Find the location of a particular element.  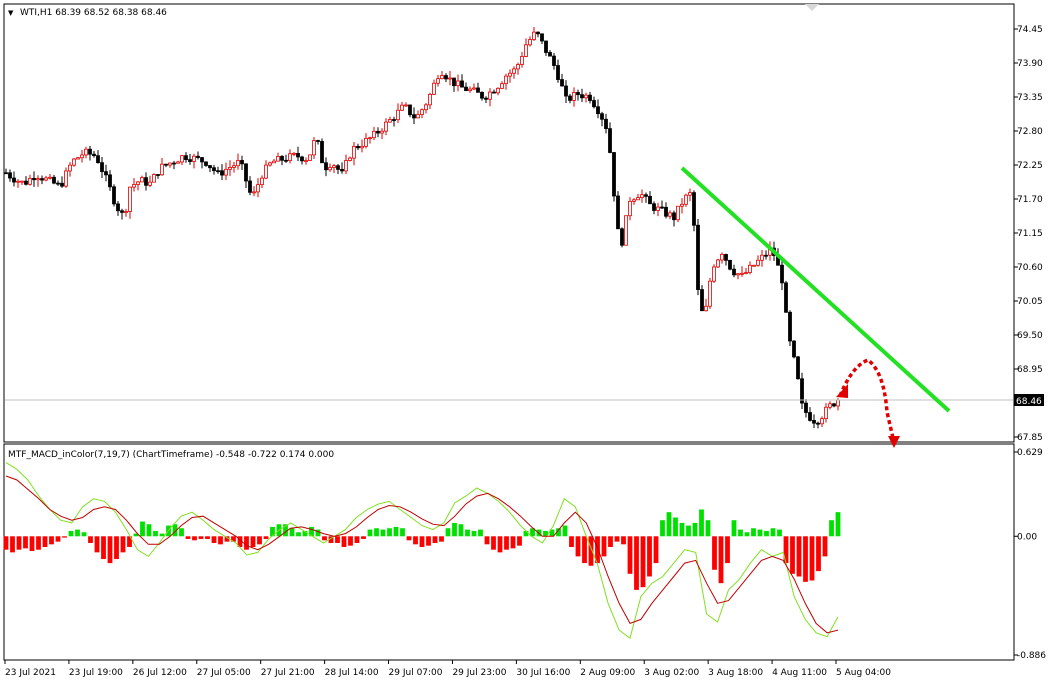

forecast-arrow-path is located at coordinates (866, 398).